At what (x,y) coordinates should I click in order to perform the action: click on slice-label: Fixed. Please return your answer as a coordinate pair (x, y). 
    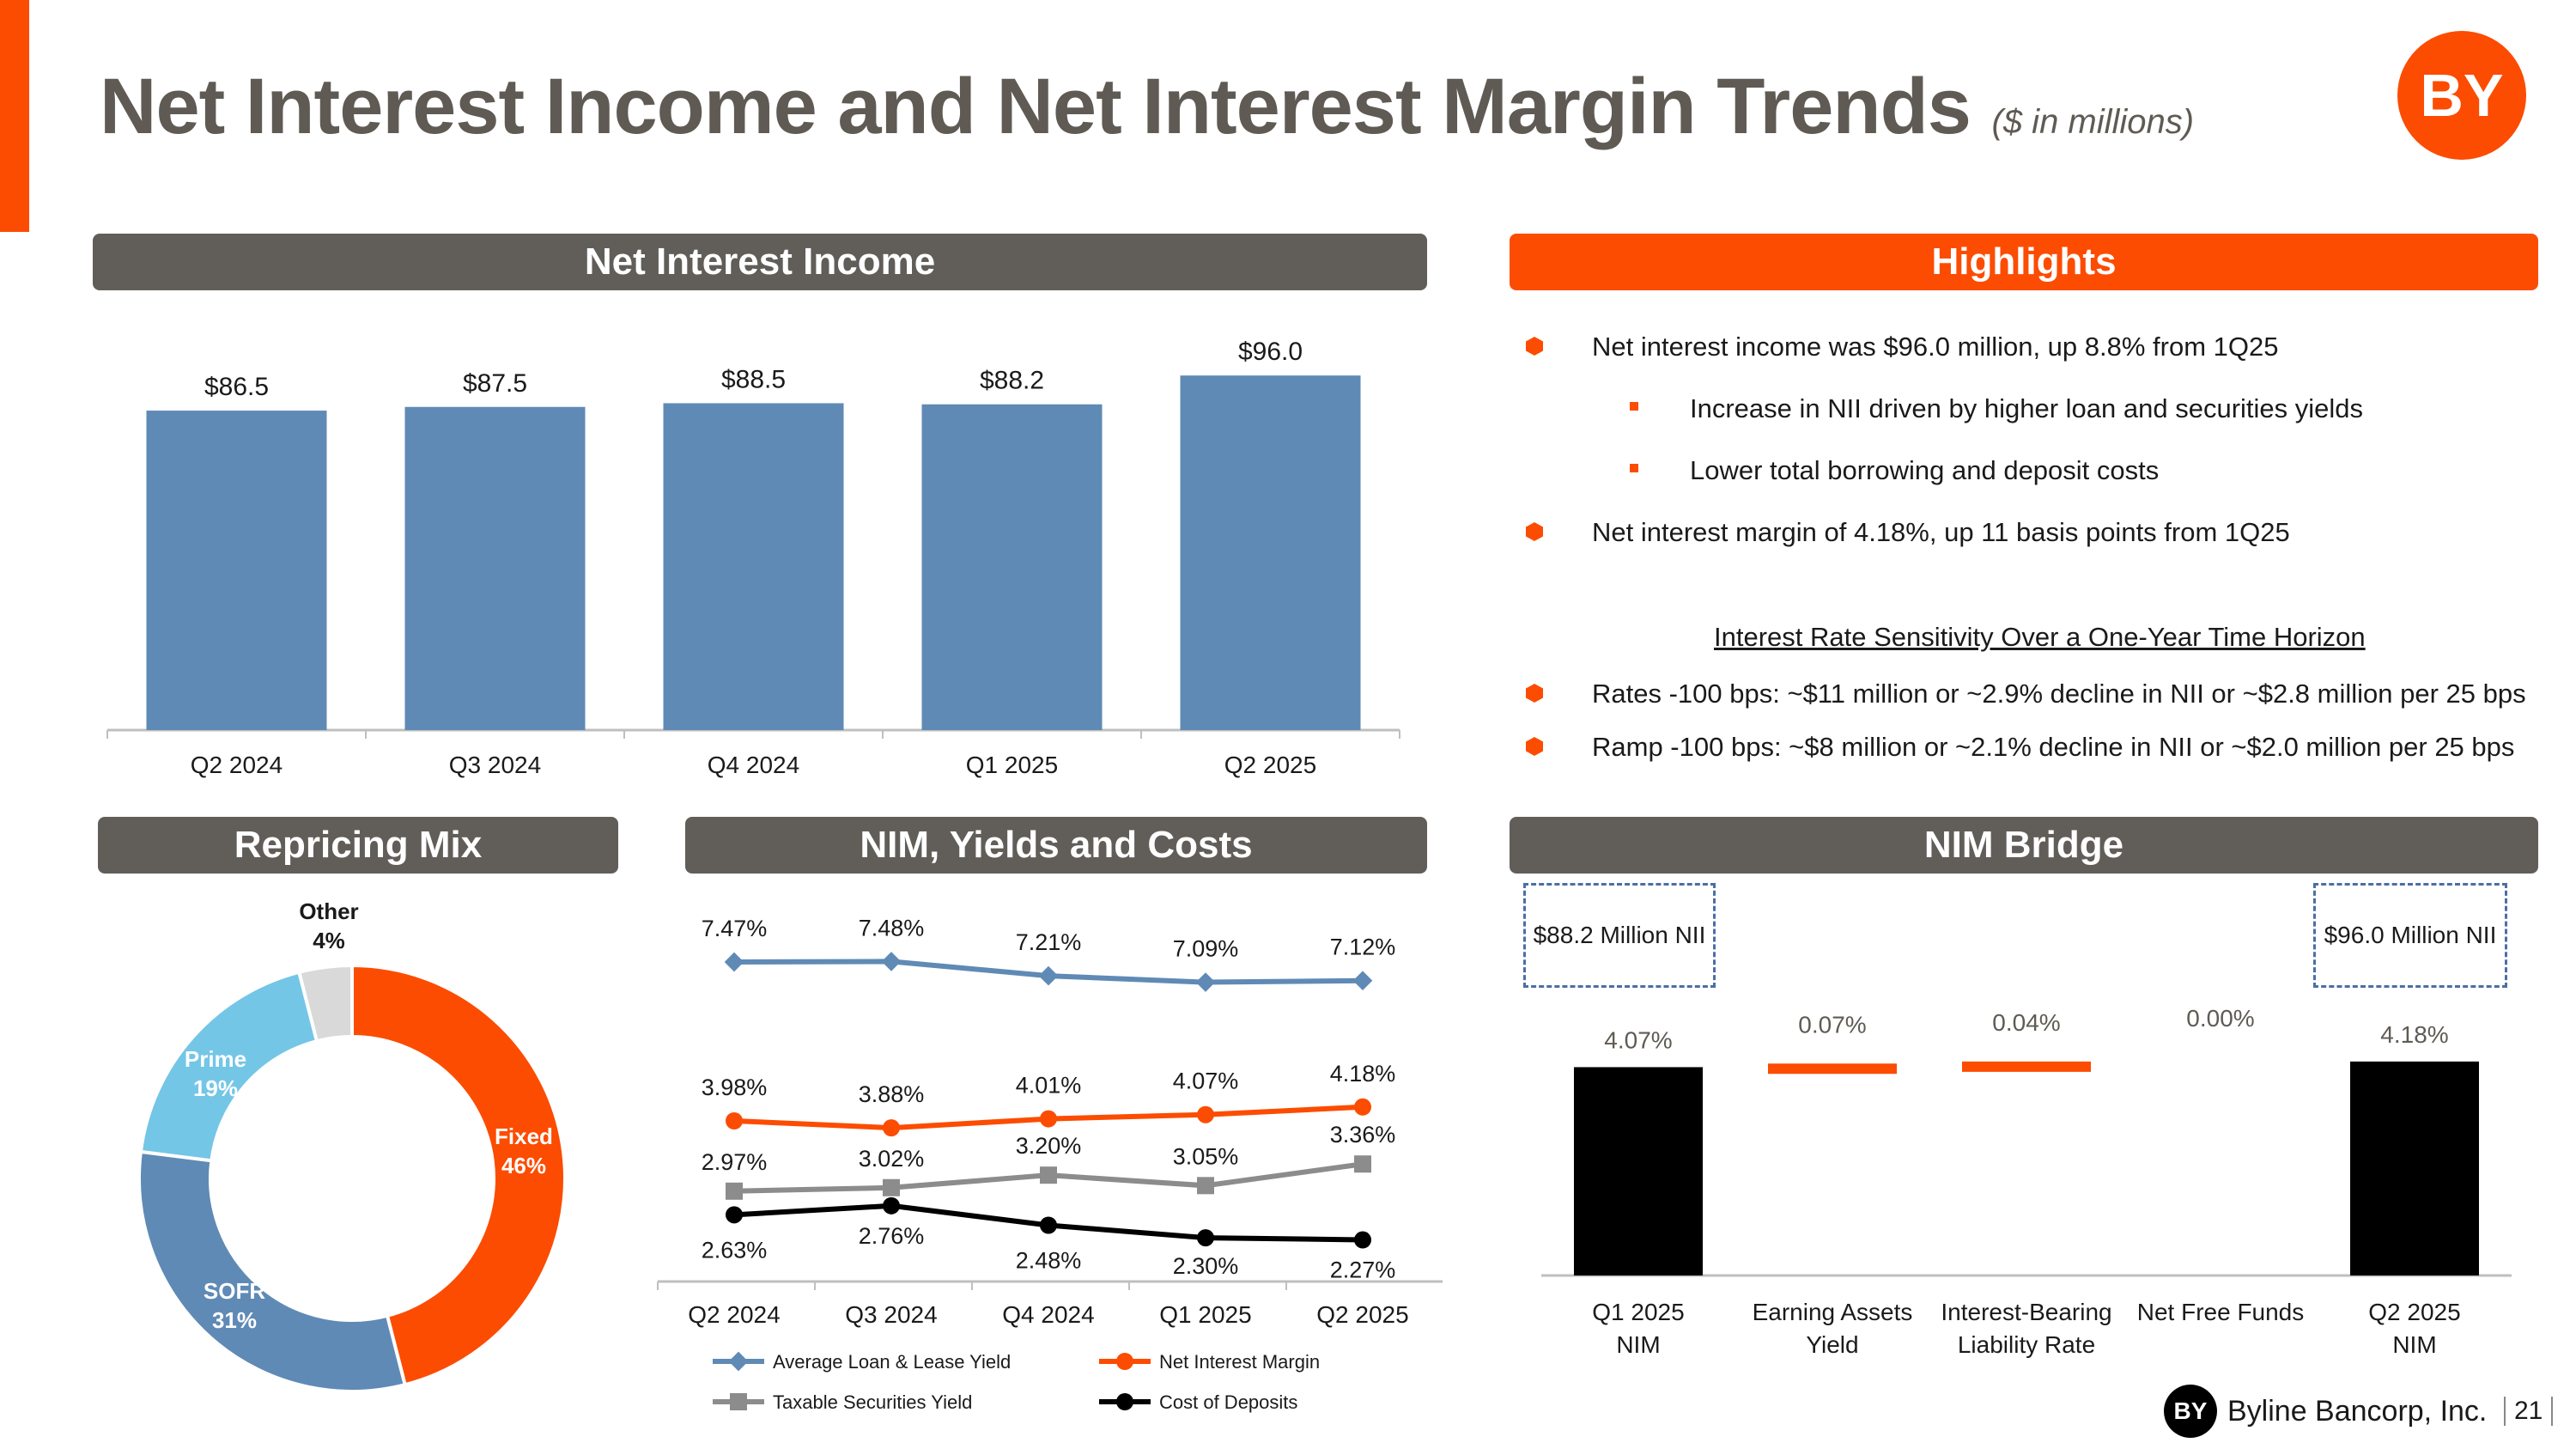
    Looking at the image, I should click on (524, 1136).